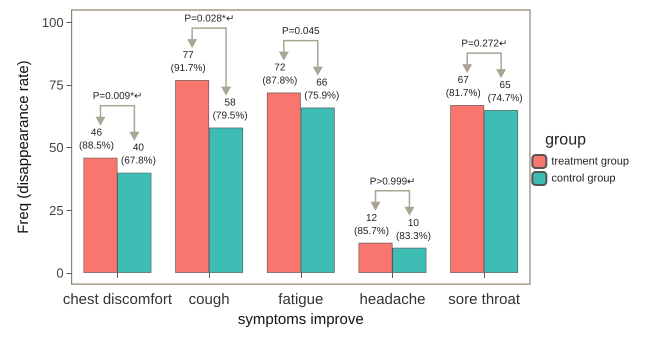  What do you see at coordinates (301, 32) in the screenshot?
I see `annotation: P=0.045` at bounding box center [301, 32].